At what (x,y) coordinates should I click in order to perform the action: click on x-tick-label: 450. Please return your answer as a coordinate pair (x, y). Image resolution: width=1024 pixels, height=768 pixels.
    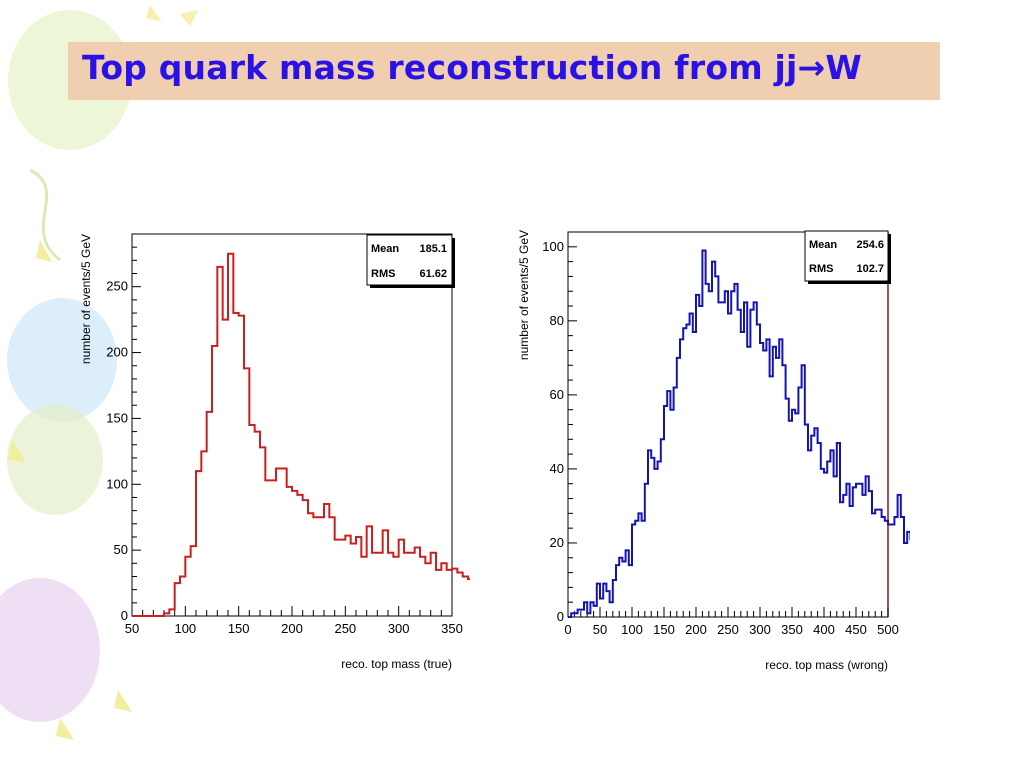
    Looking at the image, I should click on (856, 629).